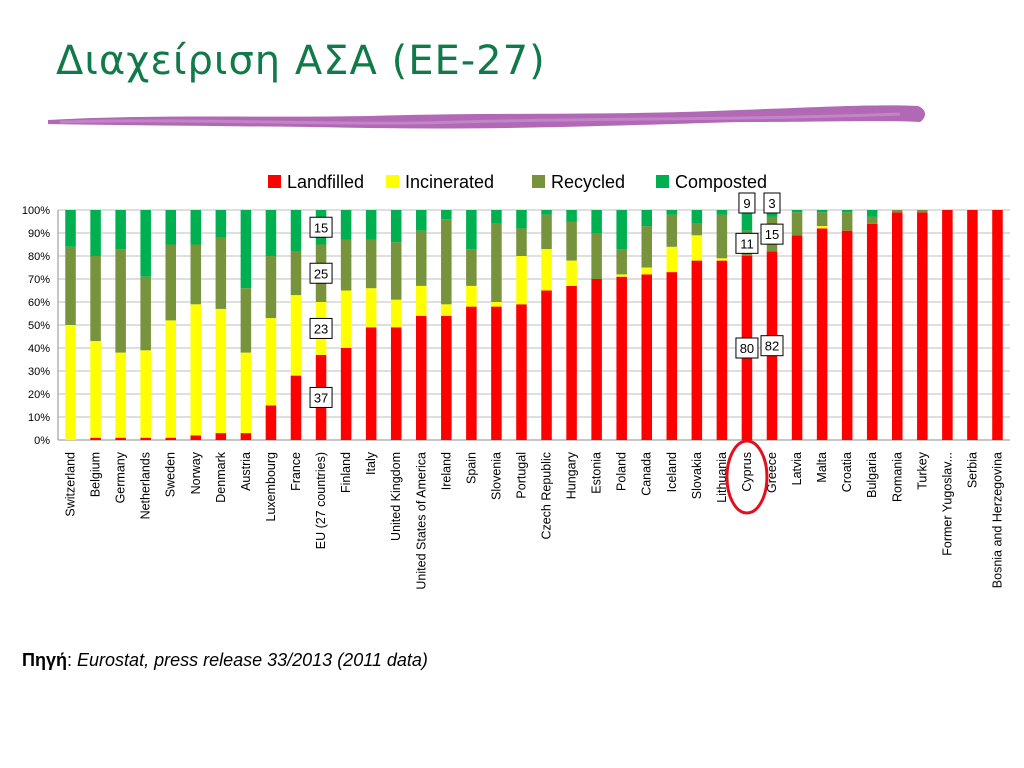 The width and height of the screenshot is (1024, 768). I want to click on category-label: Iceland, so click(672, 472).